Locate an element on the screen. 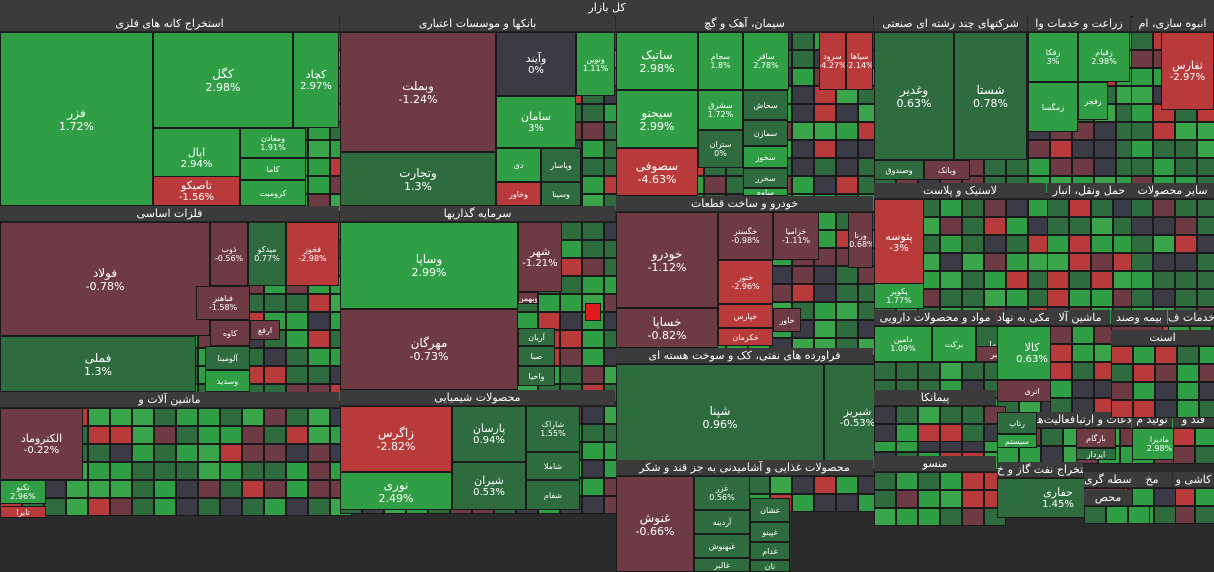 This screenshot has height=572, width=1214. stock-tile: وغدیر 0.63% is located at coordinates (914, 96).